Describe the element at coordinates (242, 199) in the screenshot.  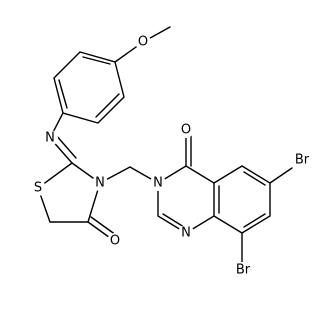
I see `benzo-ring` at that location.